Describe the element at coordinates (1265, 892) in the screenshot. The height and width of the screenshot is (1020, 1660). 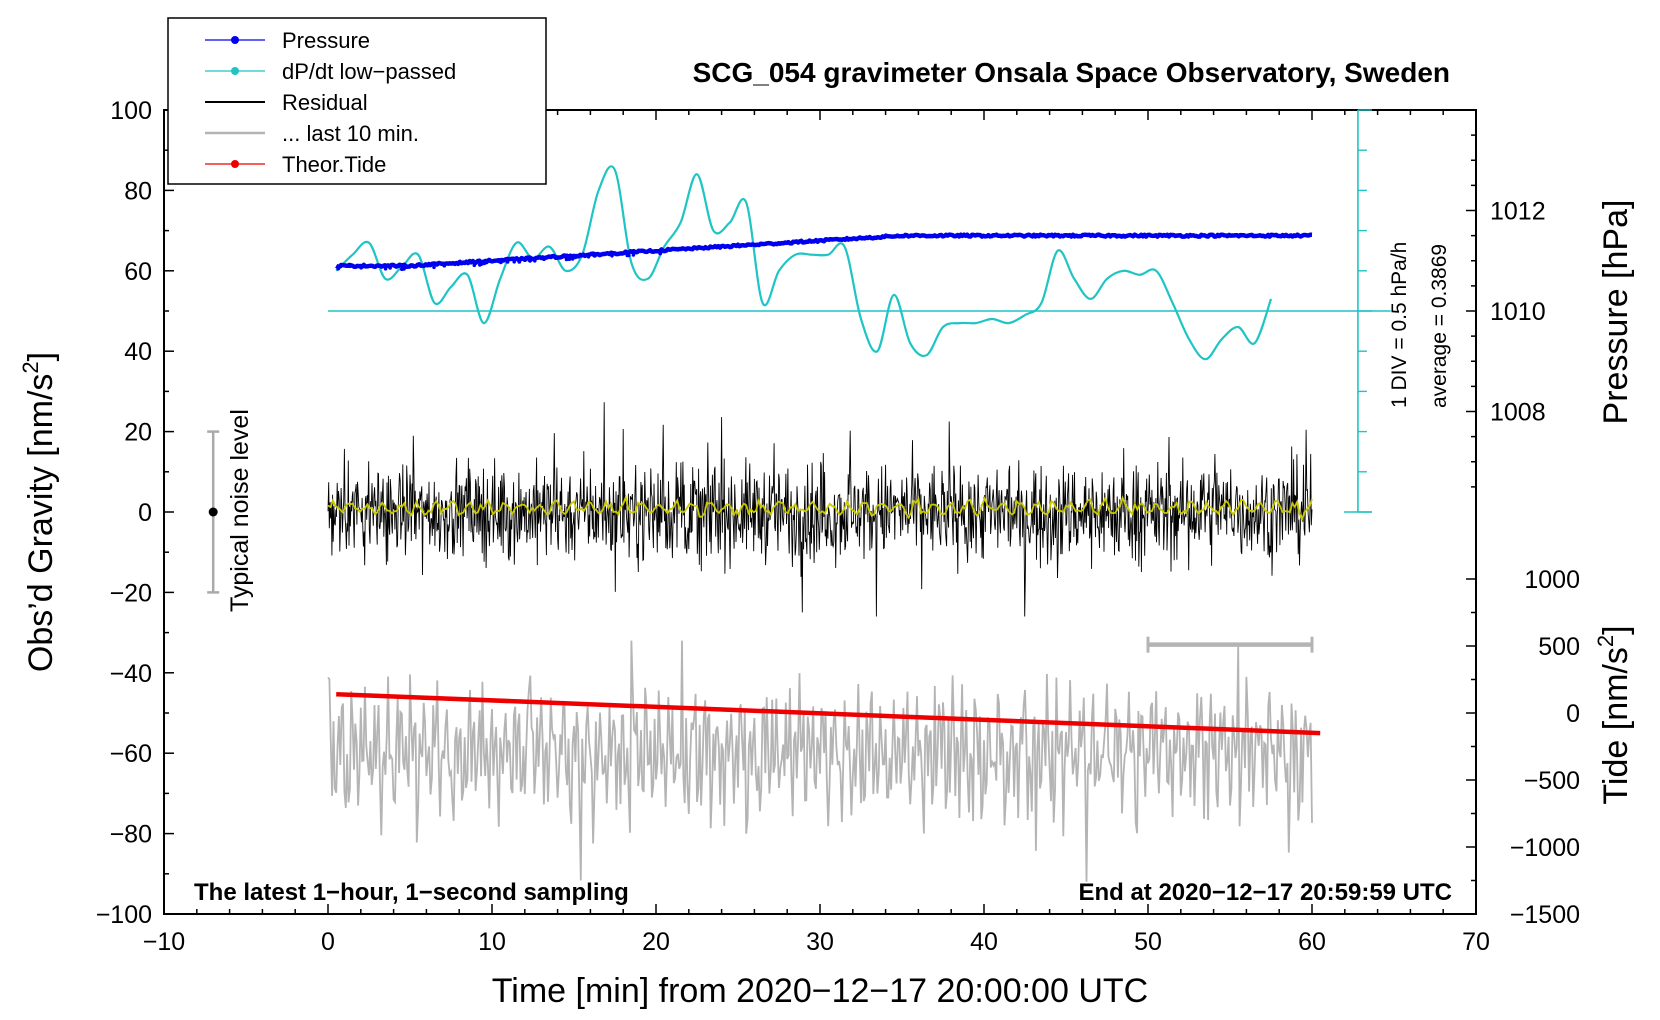
I see `footer-right: End at 2020−12−17 20:59:59 UTC` at that location.